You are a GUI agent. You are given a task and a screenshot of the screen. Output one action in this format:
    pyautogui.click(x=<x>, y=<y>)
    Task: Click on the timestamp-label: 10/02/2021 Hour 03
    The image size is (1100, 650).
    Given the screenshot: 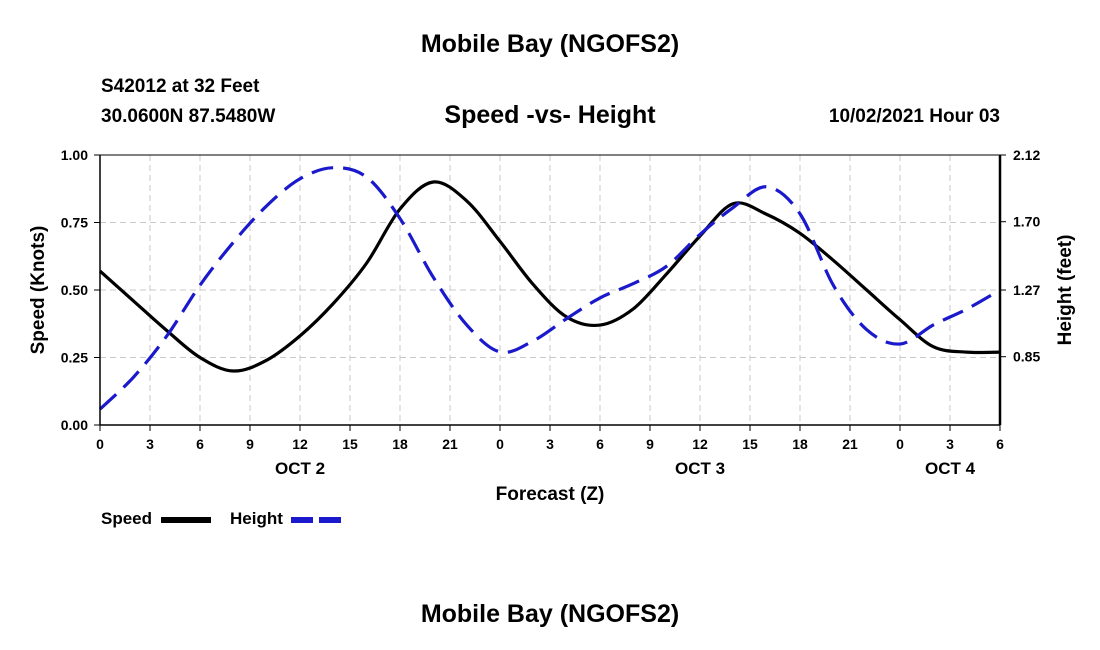 What is the action you would take?
    pyautogui.click(x=914, y=116)
    